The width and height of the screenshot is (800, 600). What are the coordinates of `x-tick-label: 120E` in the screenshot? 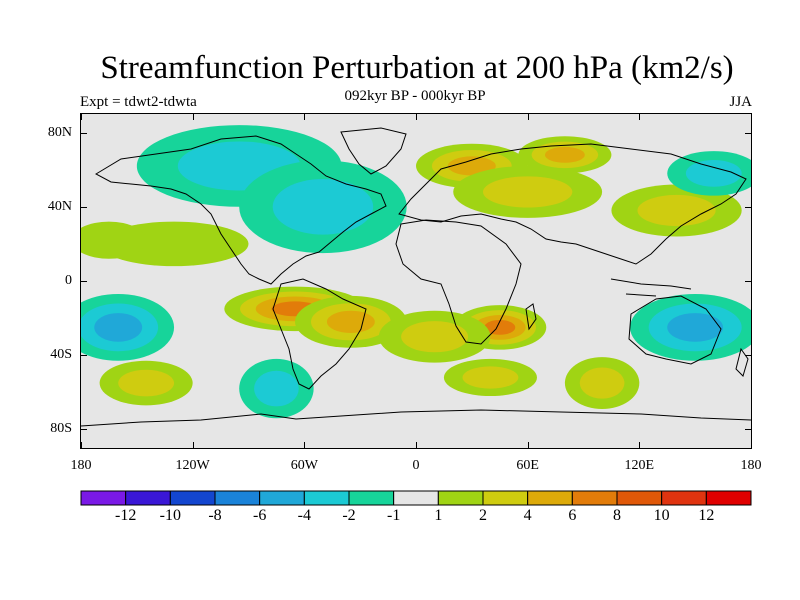 It's located at (639, 465).